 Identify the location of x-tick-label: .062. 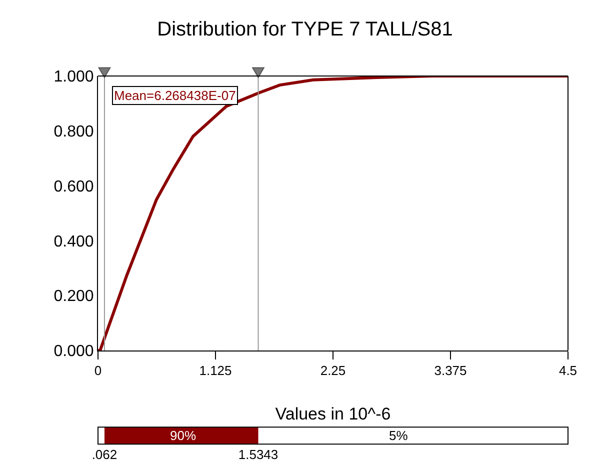
(105, 454).